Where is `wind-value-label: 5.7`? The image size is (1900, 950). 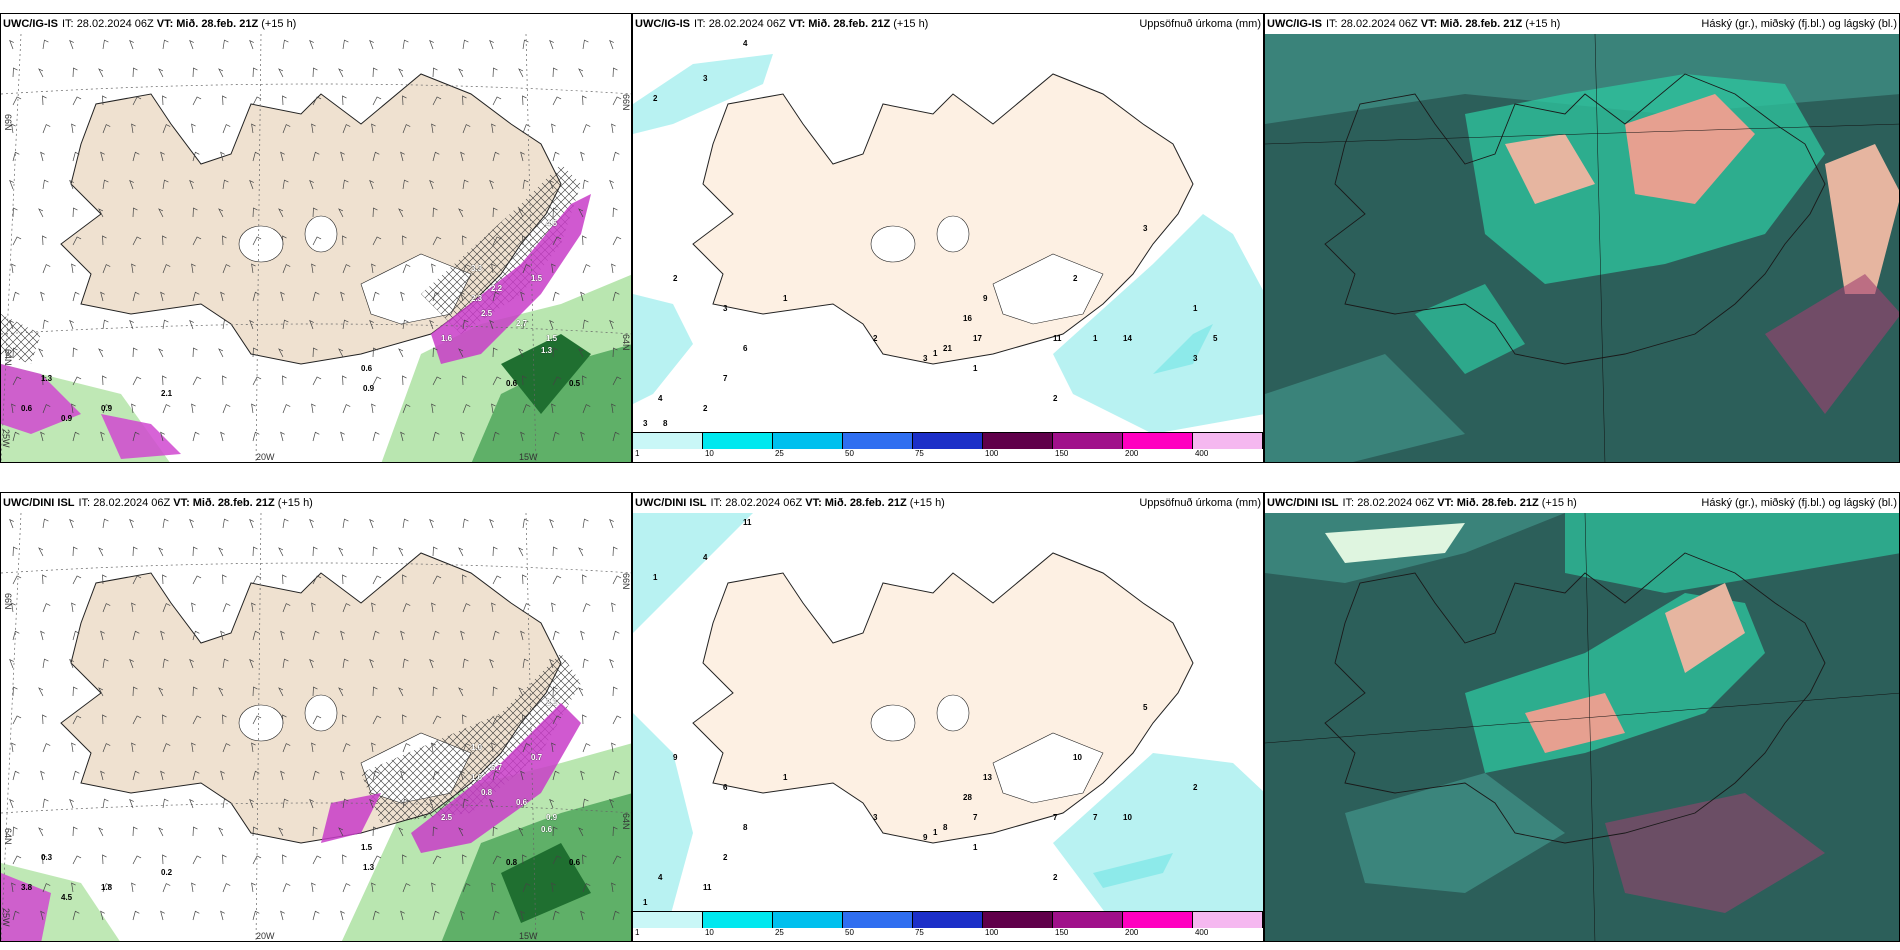 wind-value-label: 5.7 is located at coordinates (497, 767).